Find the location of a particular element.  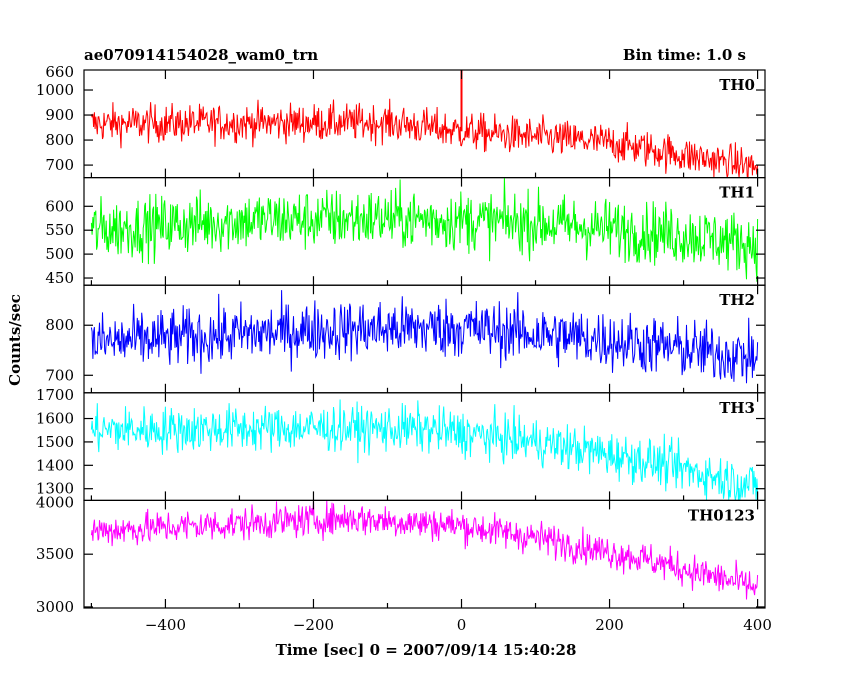

series-line-th2 is located at coordinates (424, 337).